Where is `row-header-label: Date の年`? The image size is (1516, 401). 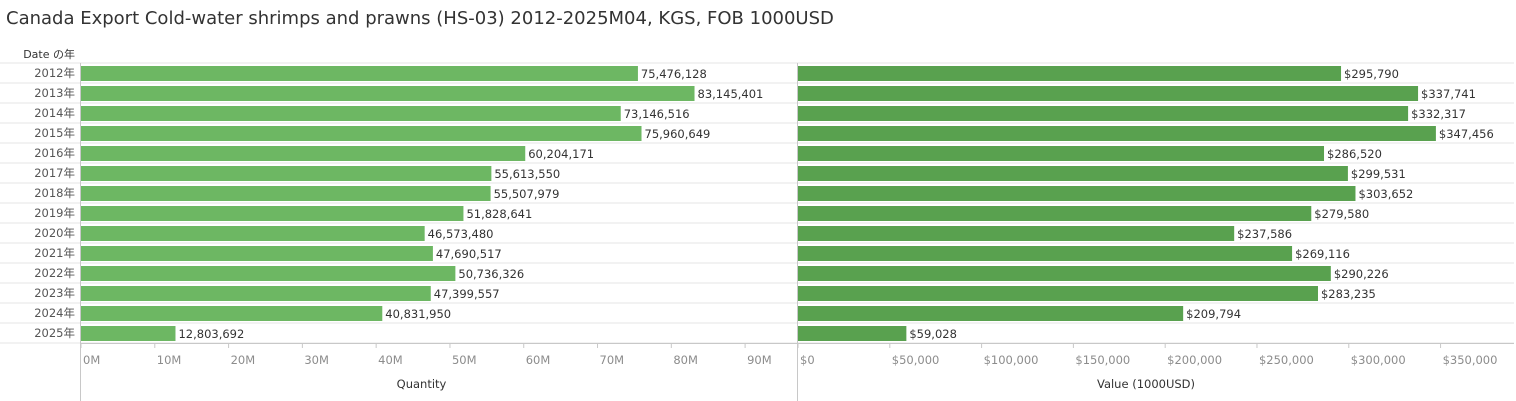
row-header-label: Date の年 is located at coordinates (49, 54).